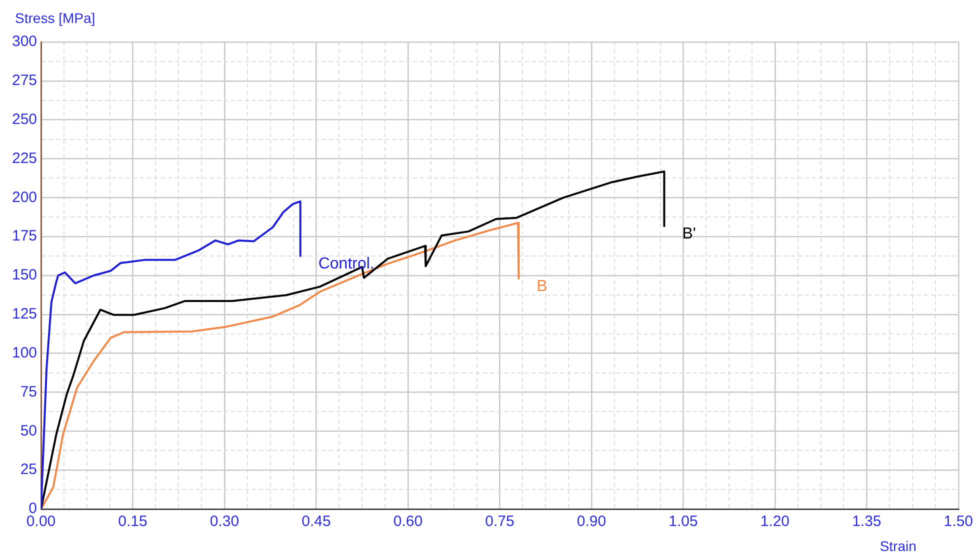 This screenshot has height=555, width=977. What do you see at coordinates (25, 197) in the screenshot?
I see `y-tick-label: 200` at bounding box center [25, 197].